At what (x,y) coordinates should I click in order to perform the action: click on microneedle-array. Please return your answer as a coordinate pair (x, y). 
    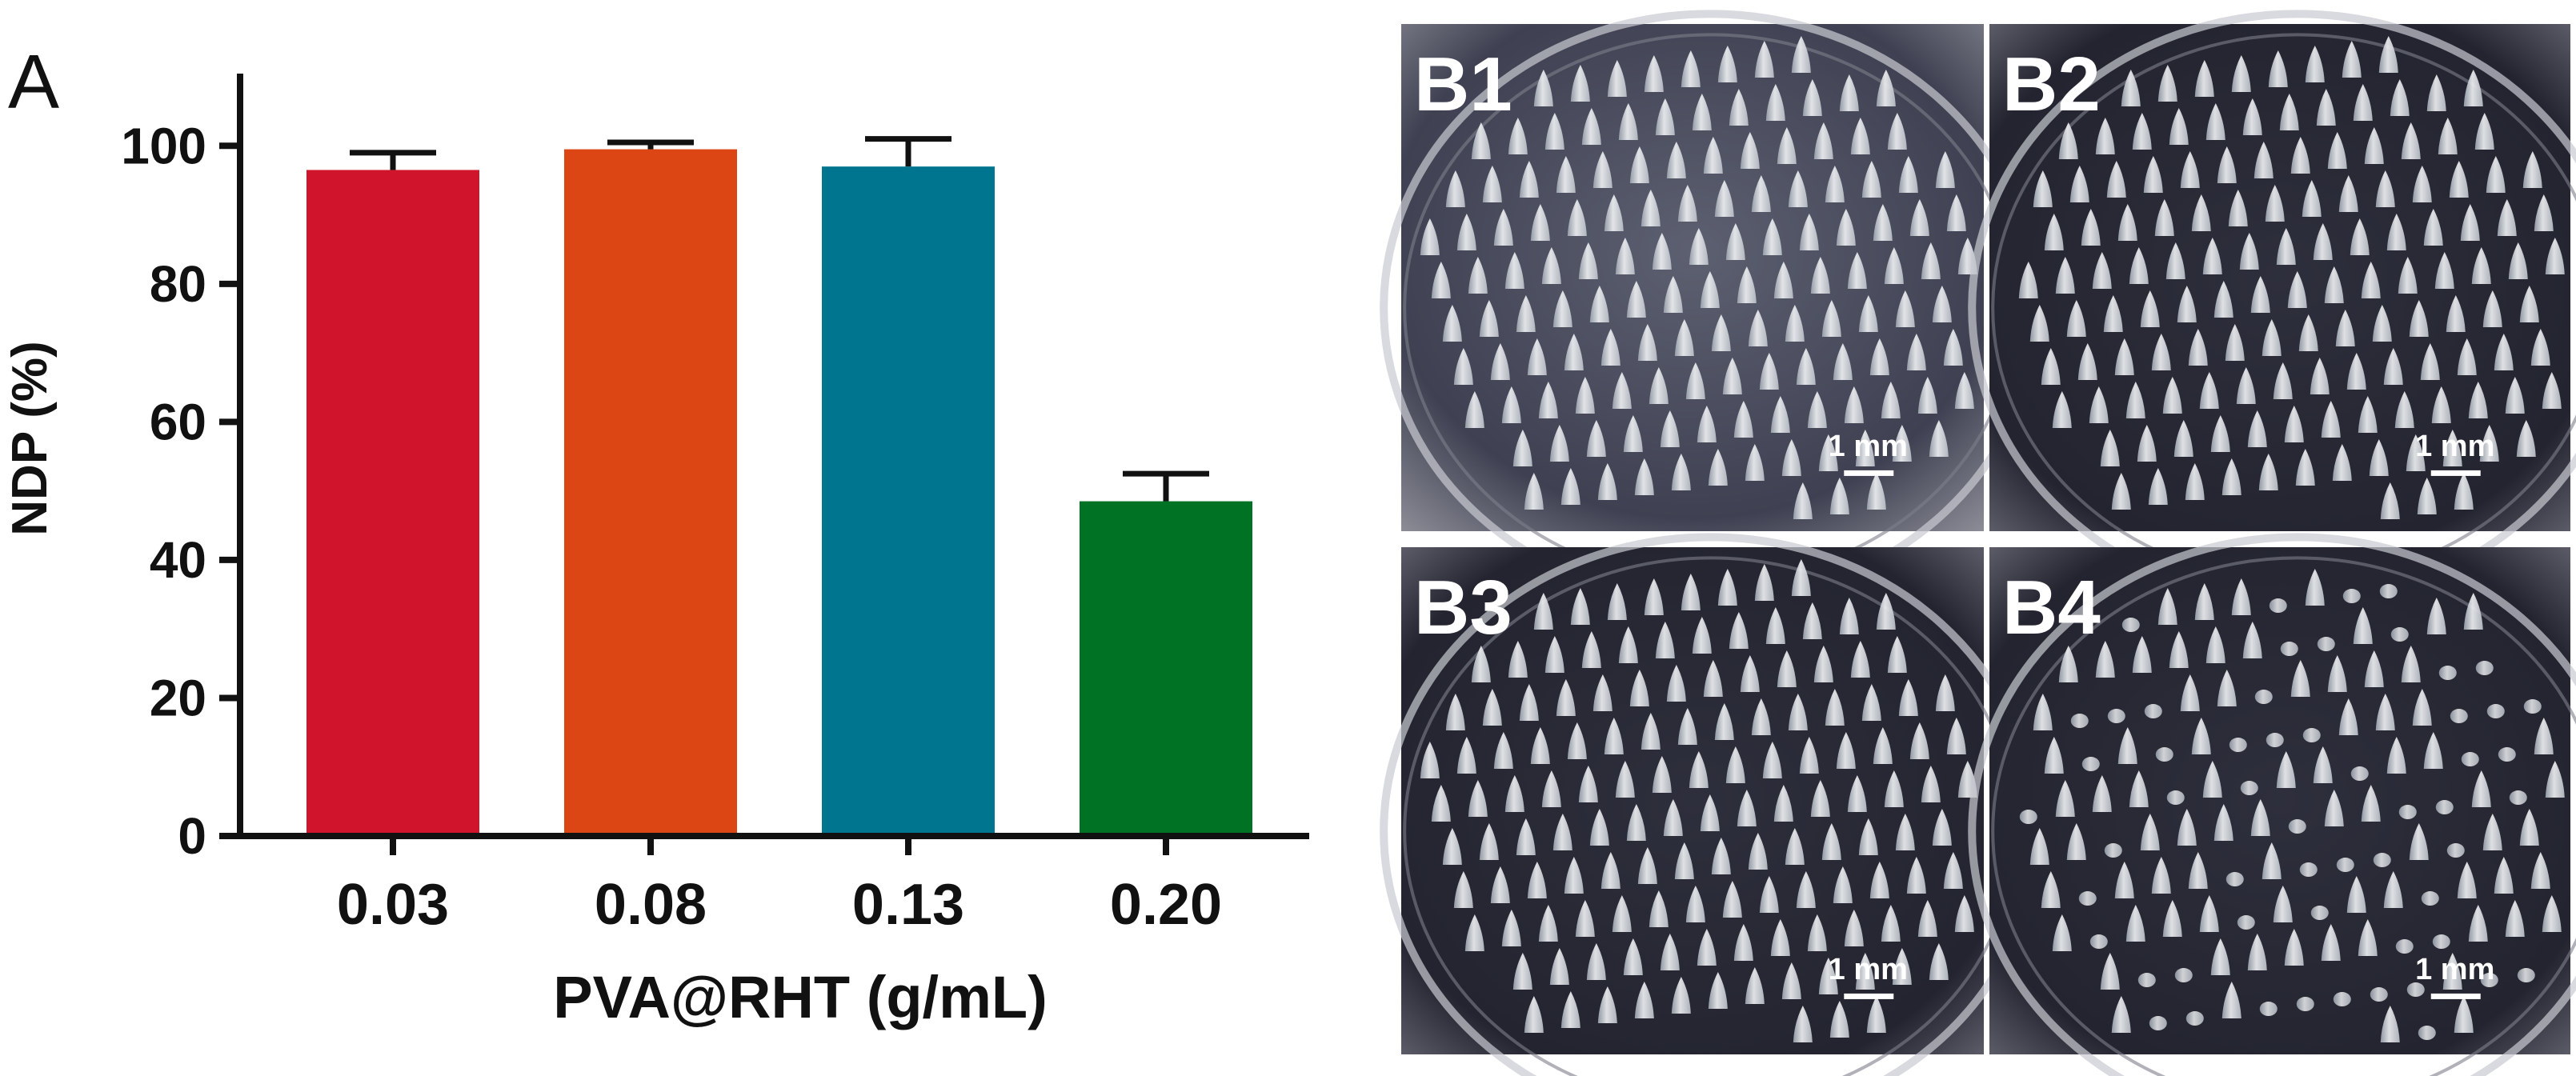
    Looking at the image, I should click on (1698, 278).